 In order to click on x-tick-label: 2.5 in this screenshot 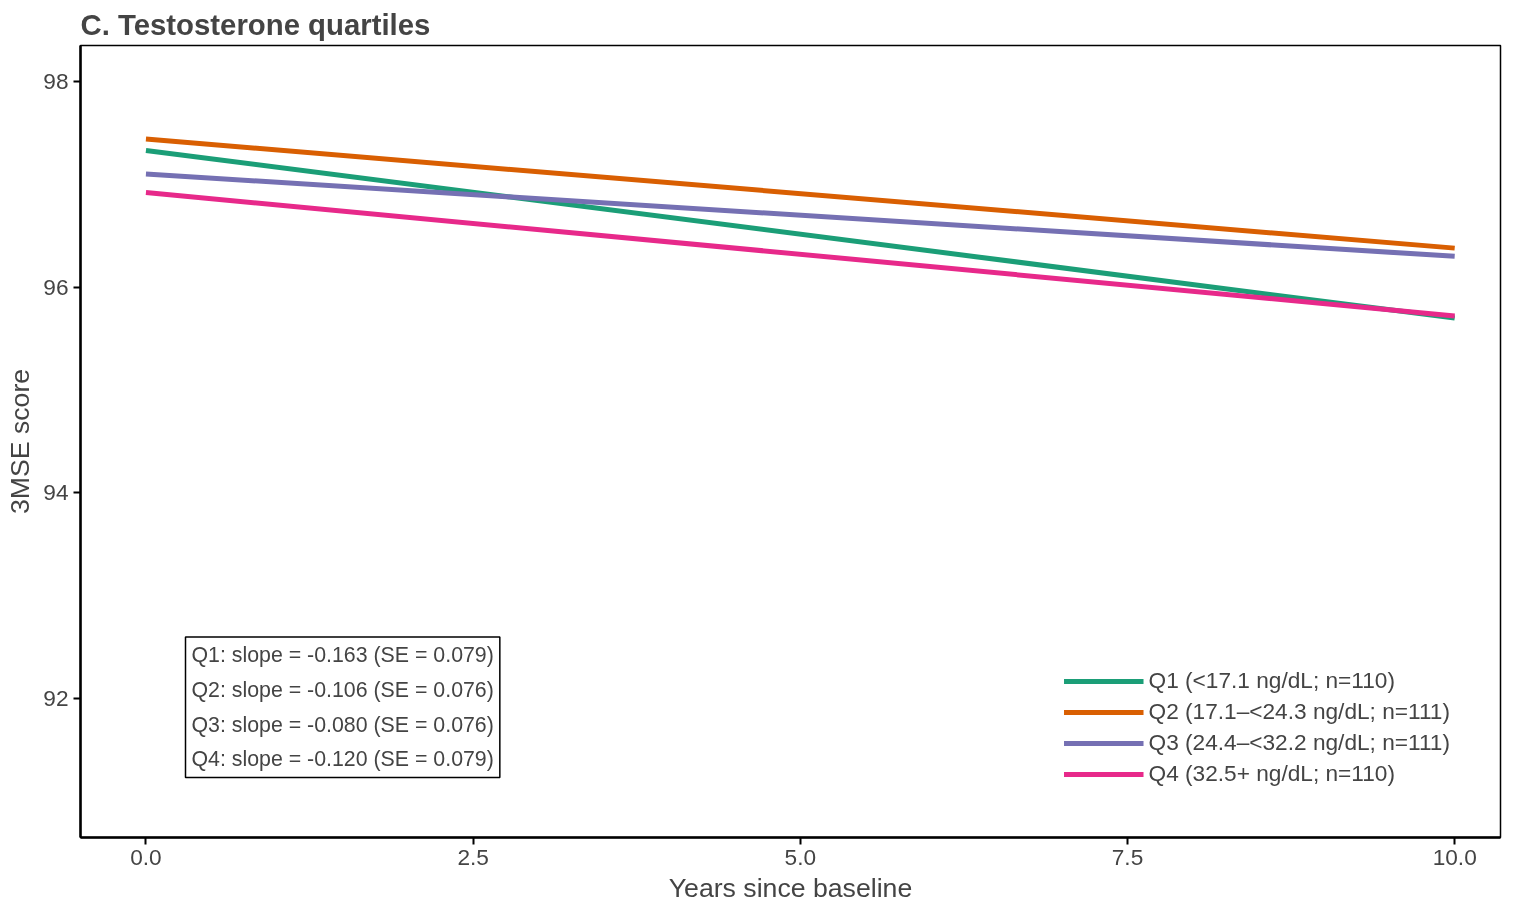, I will do `click(473, 856)`.